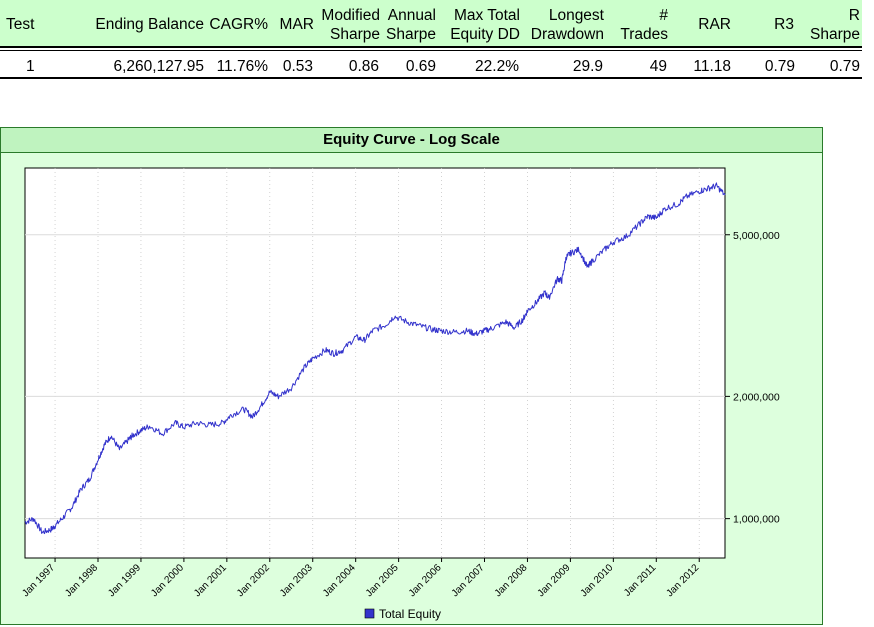 The image size is (874, 627). Describe the element at coordinates (382, 580) in the screenshot. I see `x-tick-label: Jan 2005` at that location.